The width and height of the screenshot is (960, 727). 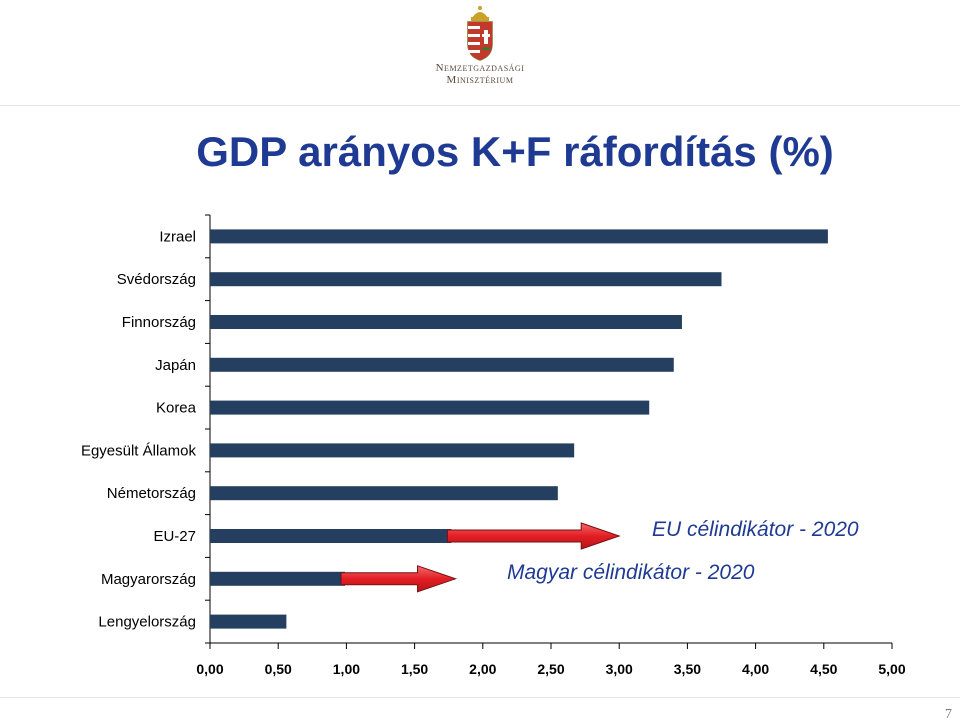 What do you see at coordinates (480, 68) in the screenshot?
I see `ministry-name-line1: Nemzetgazdasági` at bounding box center [480, 68].